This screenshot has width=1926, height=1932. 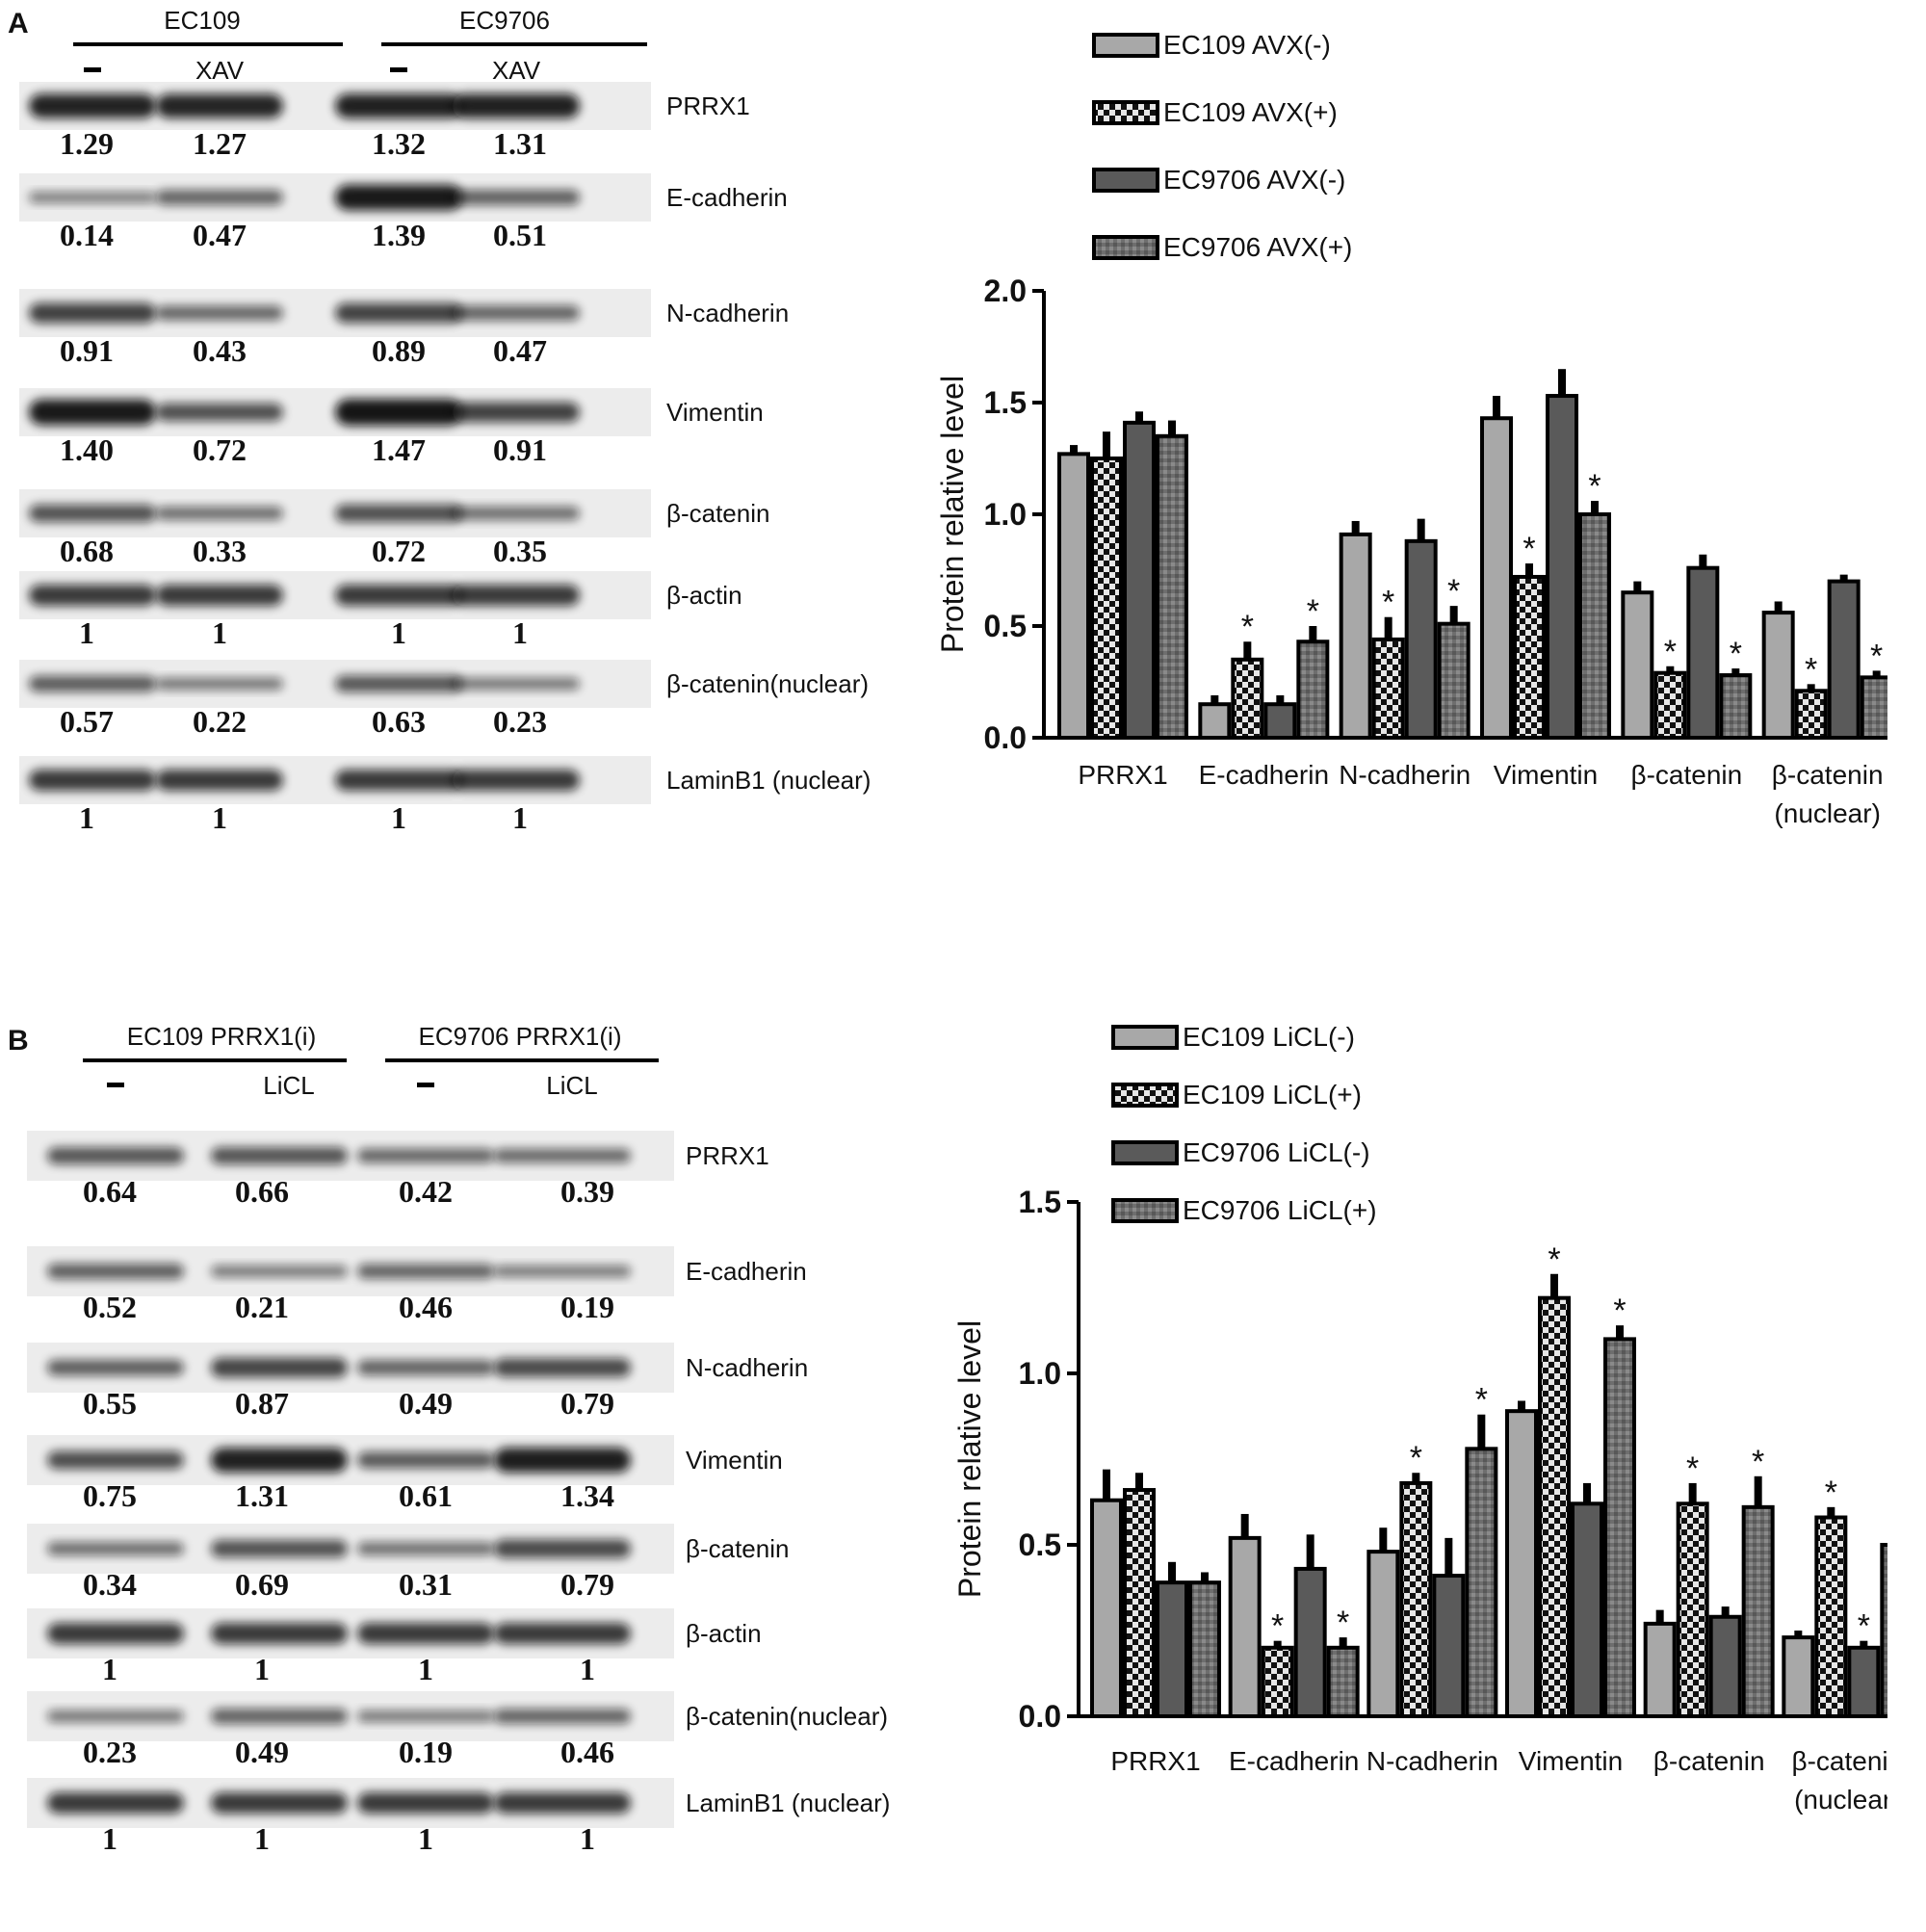 What do you see at coordinates (425, 1085) in the screenshot?
I see `minus-sign` at bounding box center [425, 1085].